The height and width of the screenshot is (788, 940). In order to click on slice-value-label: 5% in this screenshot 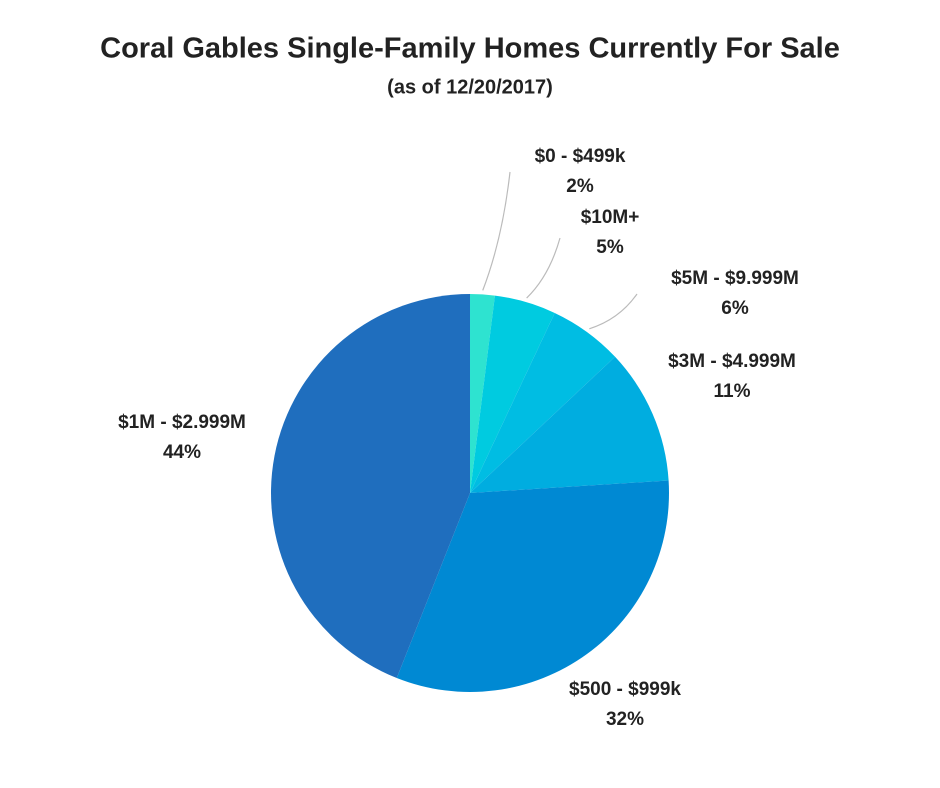, I will do `click(610, 247)`.